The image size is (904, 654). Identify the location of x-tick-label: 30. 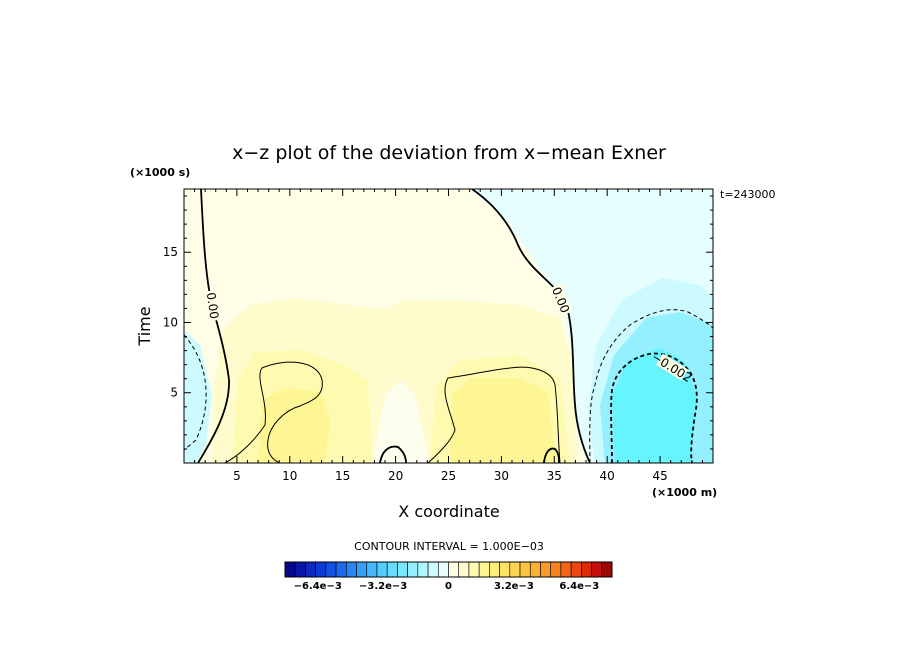
(501, 476).